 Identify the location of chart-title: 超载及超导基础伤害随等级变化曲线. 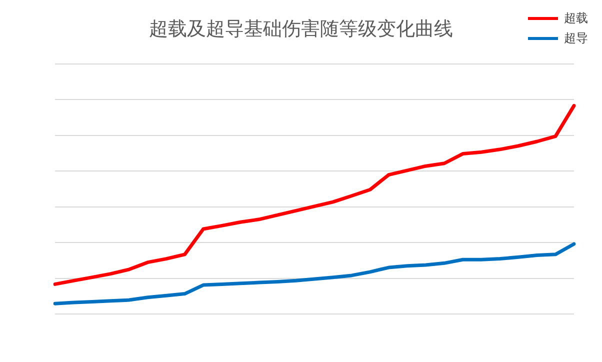
(301, 29).